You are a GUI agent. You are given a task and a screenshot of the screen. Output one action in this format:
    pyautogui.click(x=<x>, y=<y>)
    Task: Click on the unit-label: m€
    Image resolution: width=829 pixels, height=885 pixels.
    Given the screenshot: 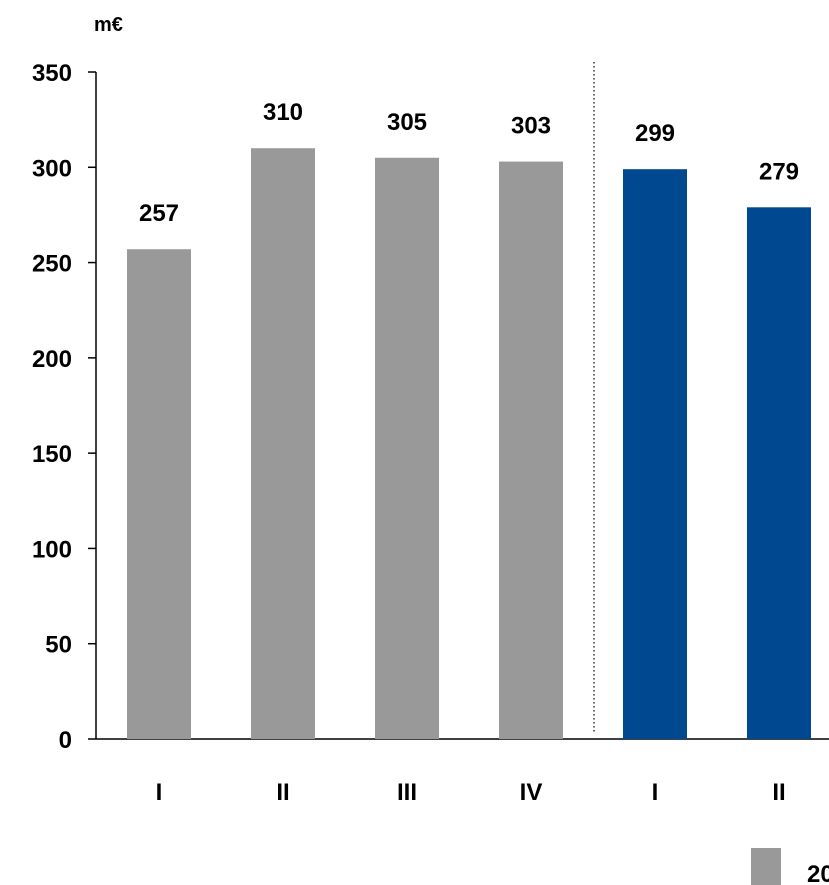 What is the action you would take?
    pyautogui.click(x=108, y=25)
    